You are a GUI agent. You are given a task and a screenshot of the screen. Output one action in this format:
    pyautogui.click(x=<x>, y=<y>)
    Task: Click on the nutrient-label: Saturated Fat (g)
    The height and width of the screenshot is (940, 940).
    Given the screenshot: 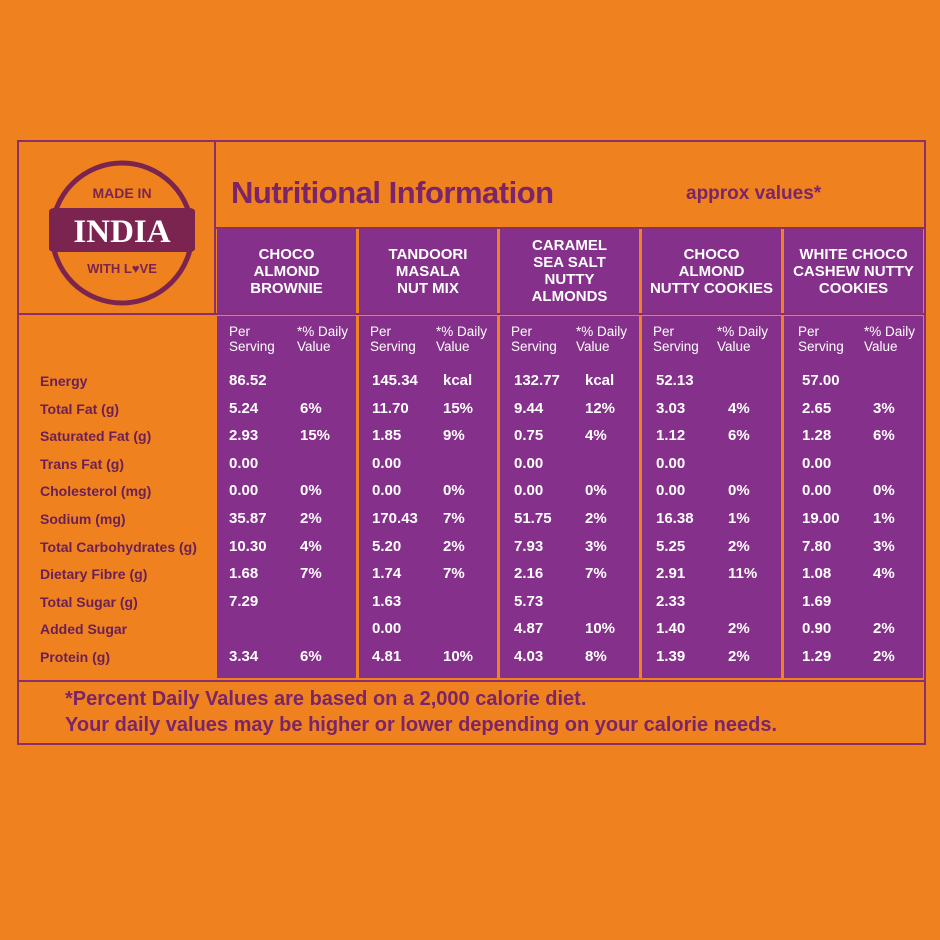 What is the action you would take?
    pyautogui.click(x=96, y=436)
    